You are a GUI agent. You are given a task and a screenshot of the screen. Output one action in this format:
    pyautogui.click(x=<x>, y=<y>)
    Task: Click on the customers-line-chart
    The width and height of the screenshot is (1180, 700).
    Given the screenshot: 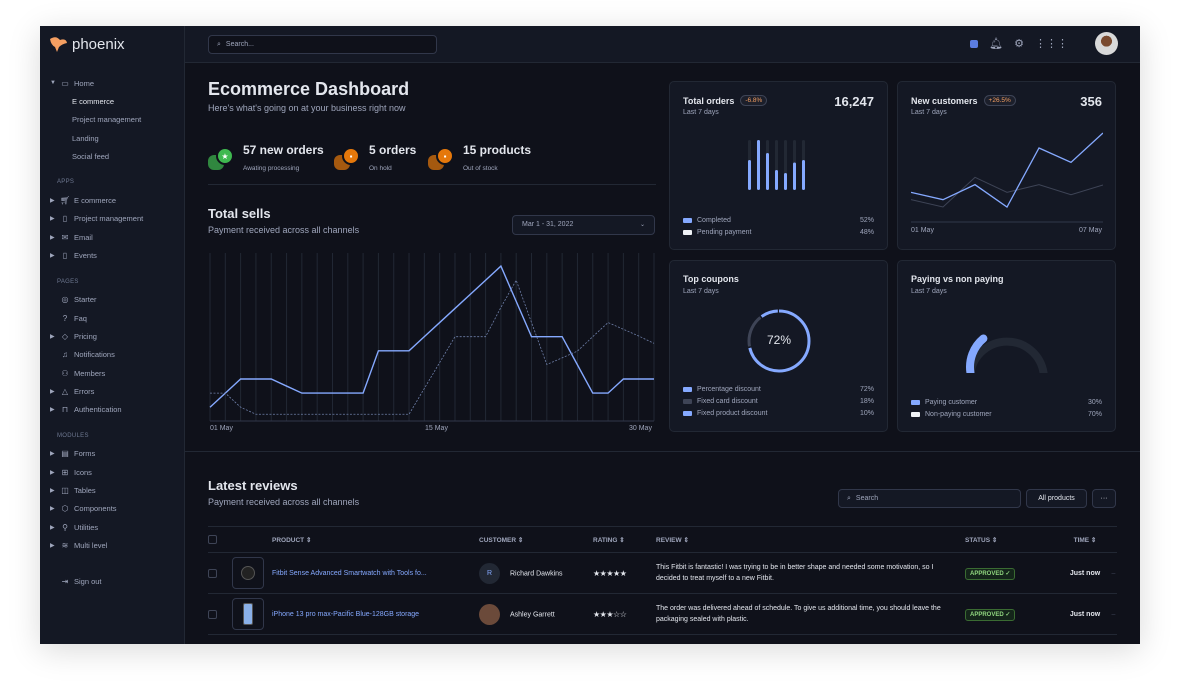 What is the action you would take?
    pyautogui.click(x=1007, y=177)
    